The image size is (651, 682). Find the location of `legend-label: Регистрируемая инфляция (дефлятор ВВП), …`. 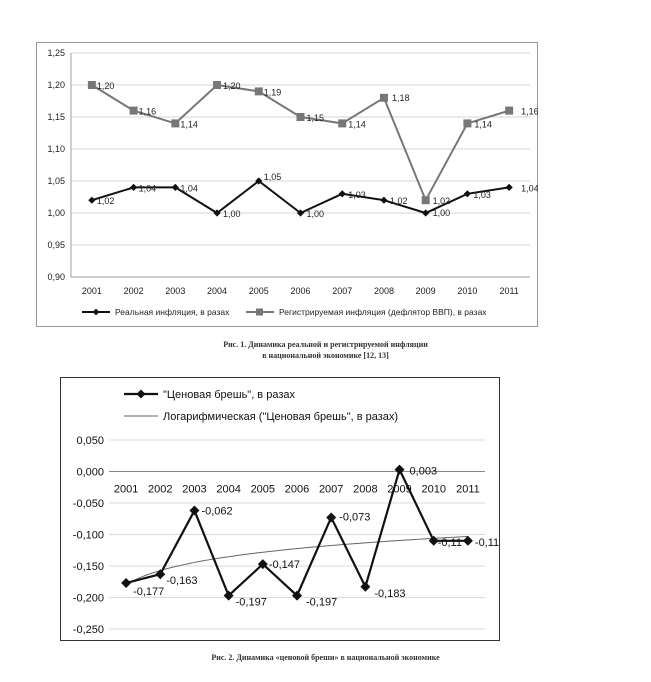

legend-label: Регистрируемая инфляция (дефлятор ВВП), … is located at coordinates (383, 312).